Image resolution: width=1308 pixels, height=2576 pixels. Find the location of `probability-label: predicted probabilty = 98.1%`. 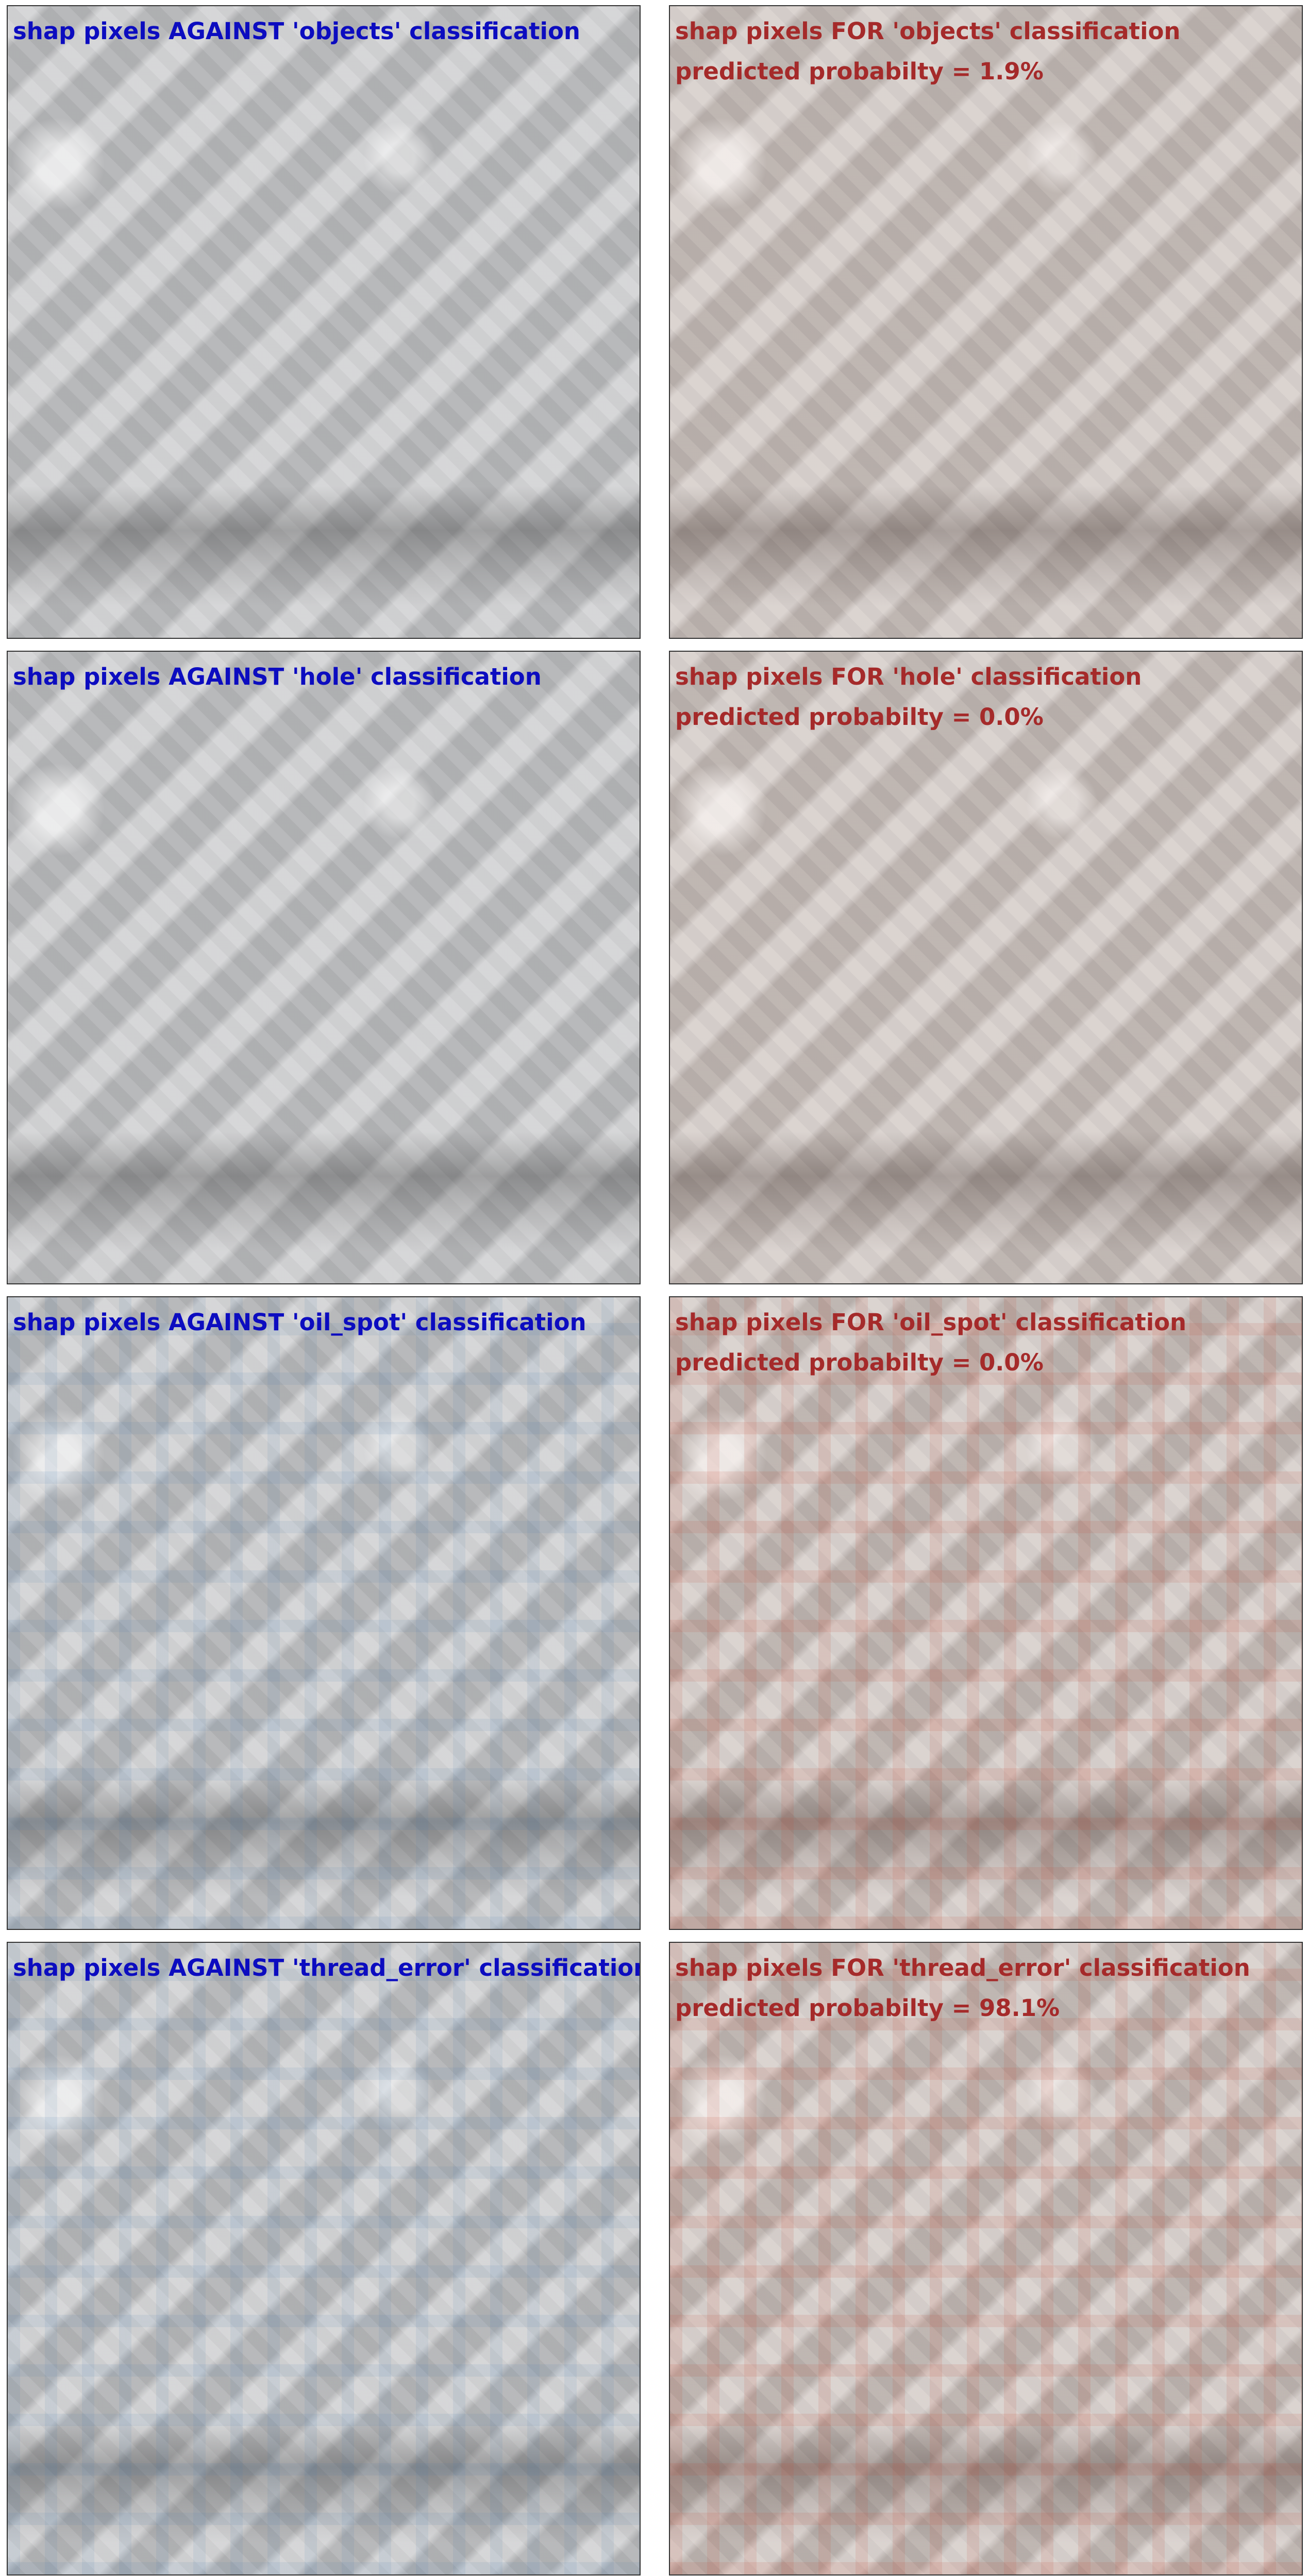

probability-label: predicted probabilty = 98.1% is located at coordinates (867, 2008).